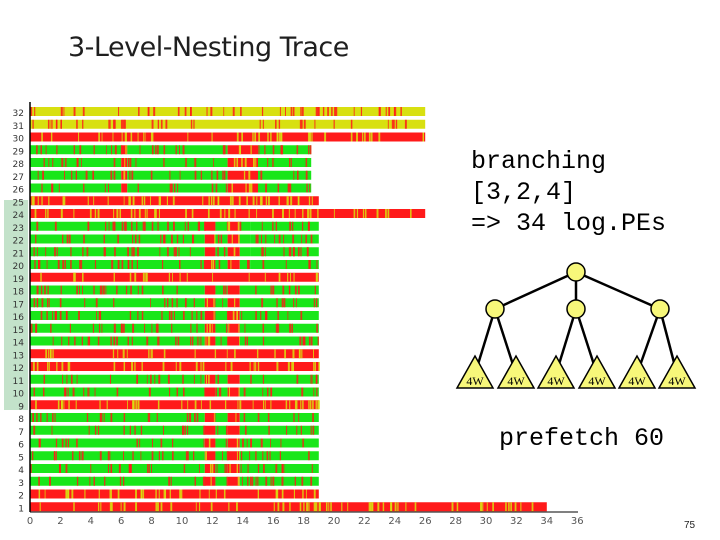 The image size is (720, 540). I want to click on y-tick-label: 31, so click(18, 127).